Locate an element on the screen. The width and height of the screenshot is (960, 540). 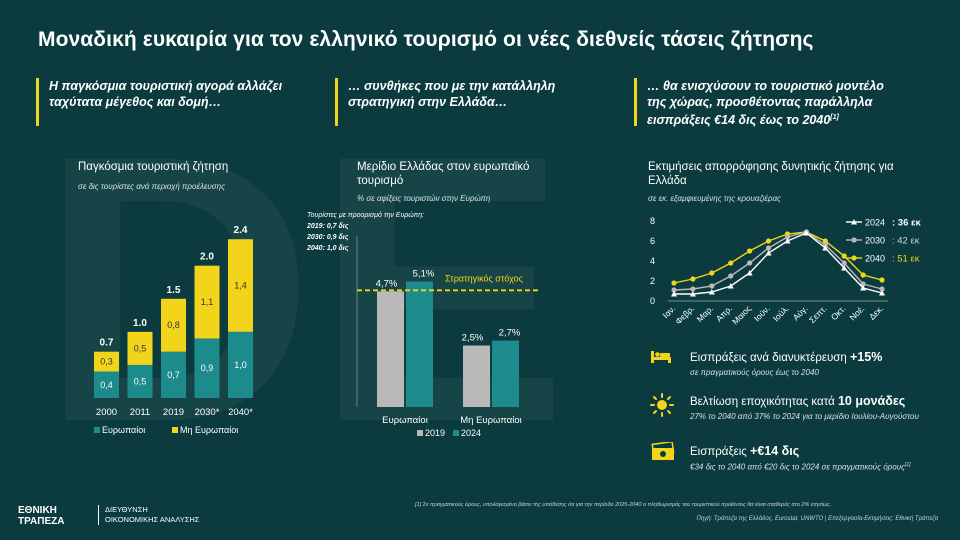
label-europeans-4: 1,0 is located at coordinates (240, 365).